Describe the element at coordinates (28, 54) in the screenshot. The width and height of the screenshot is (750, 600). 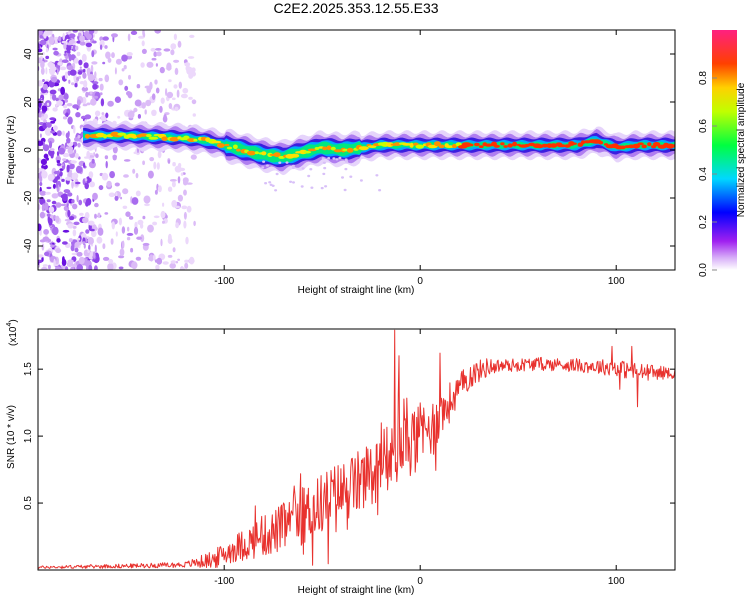
I see `spectrogram-y-tick-label: 40` at that location.